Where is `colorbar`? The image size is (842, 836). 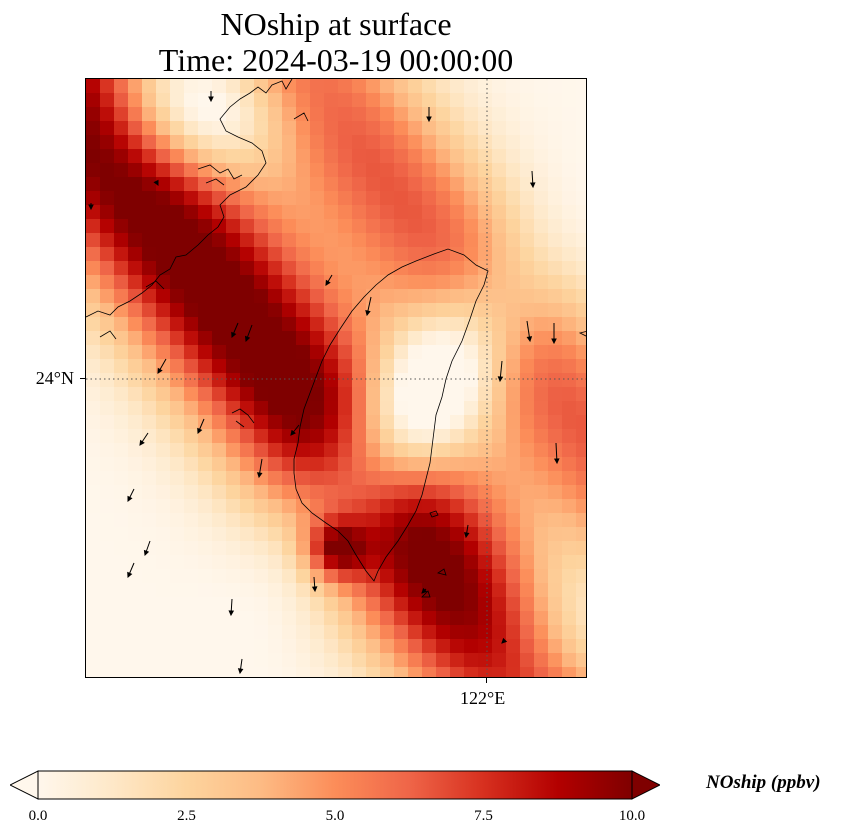 colorbar is located at coordinates (335, 785).